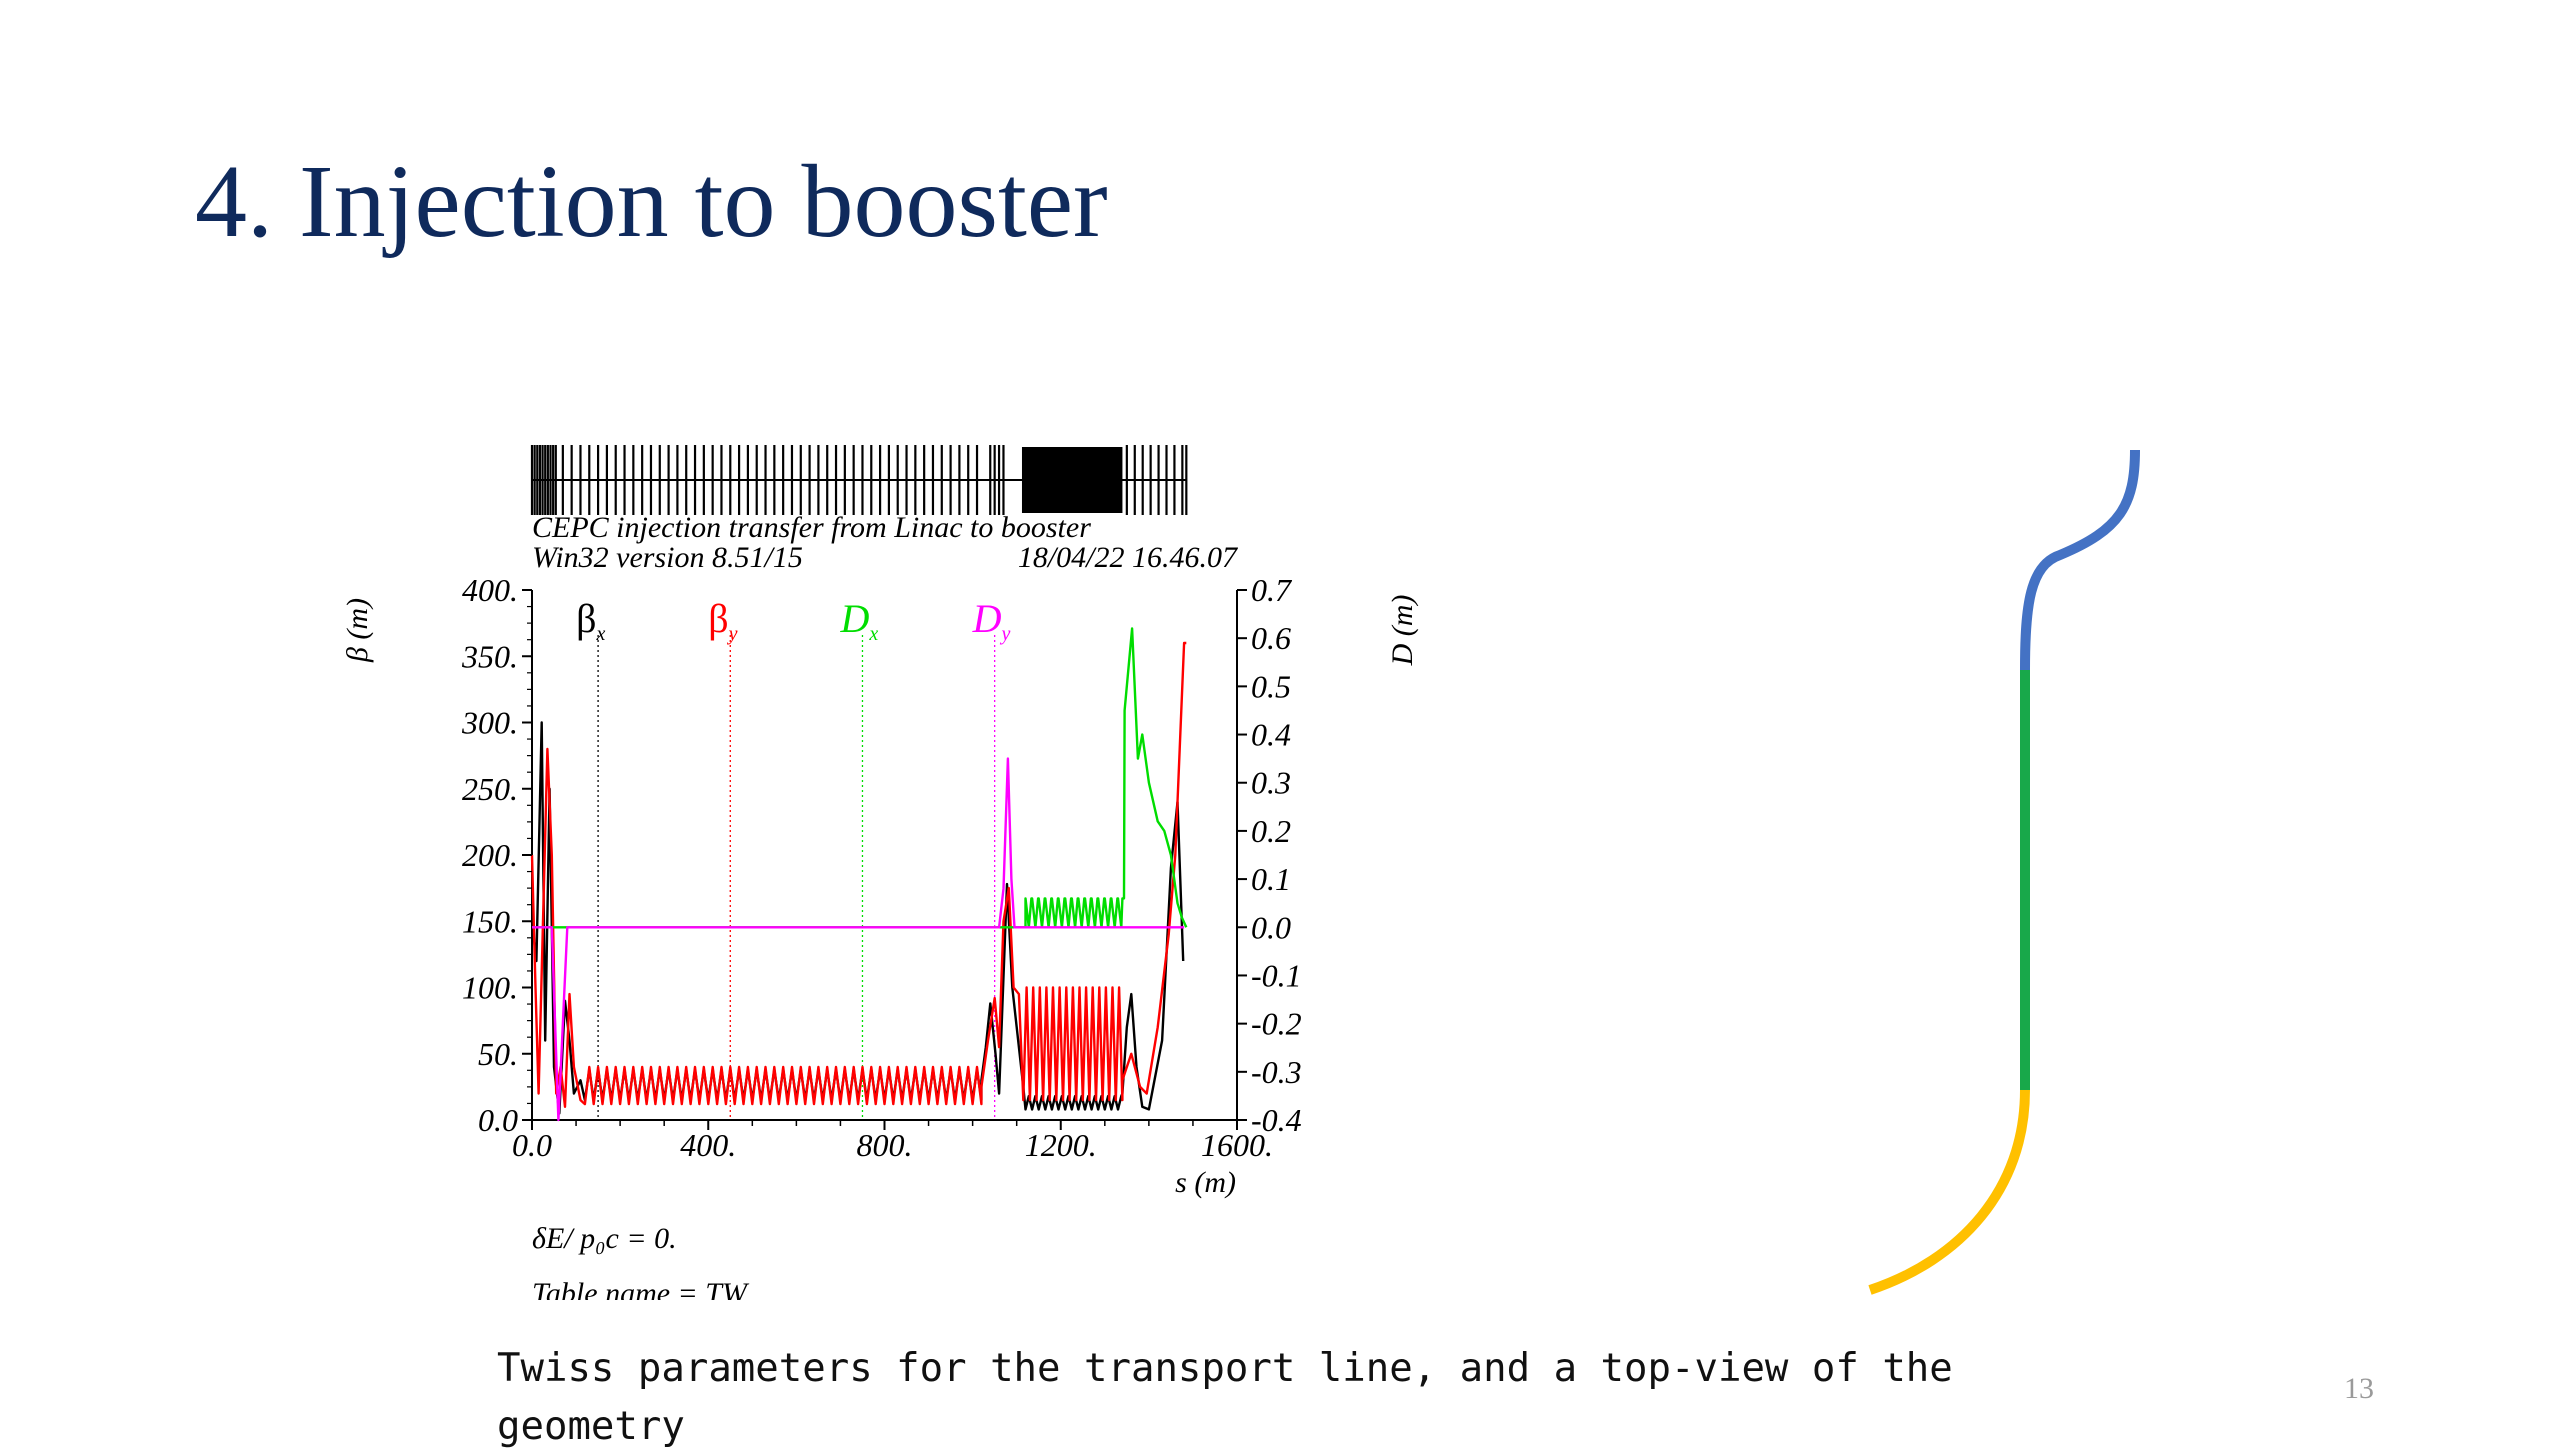  I want to click on y-right-tick-label: -0.2, so click(1276, 1024).